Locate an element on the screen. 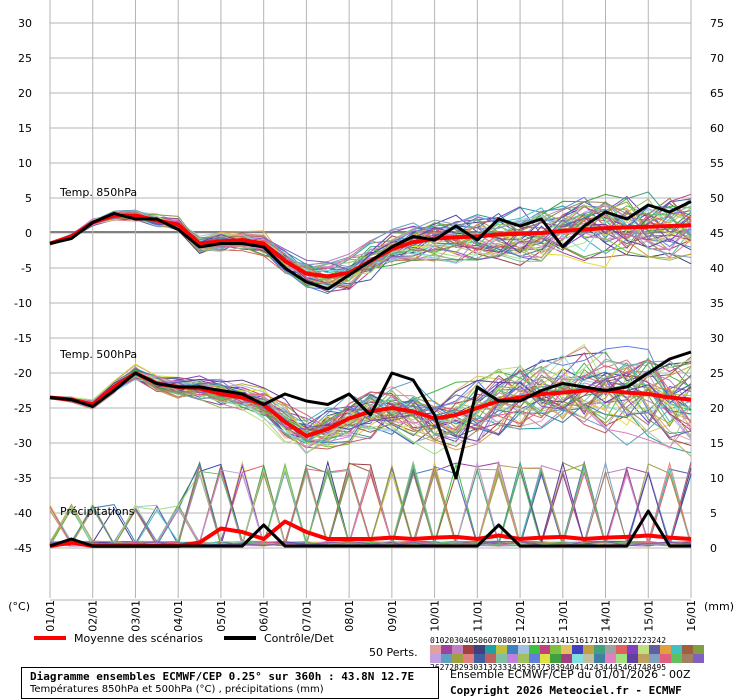  right-tick-label: 30 is located at coordinates (717, 338).